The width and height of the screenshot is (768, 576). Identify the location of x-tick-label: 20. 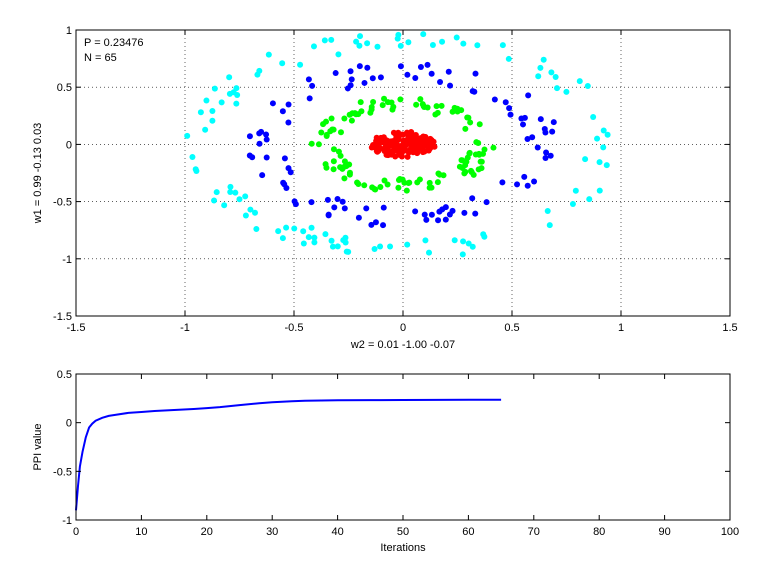
(207, 532).